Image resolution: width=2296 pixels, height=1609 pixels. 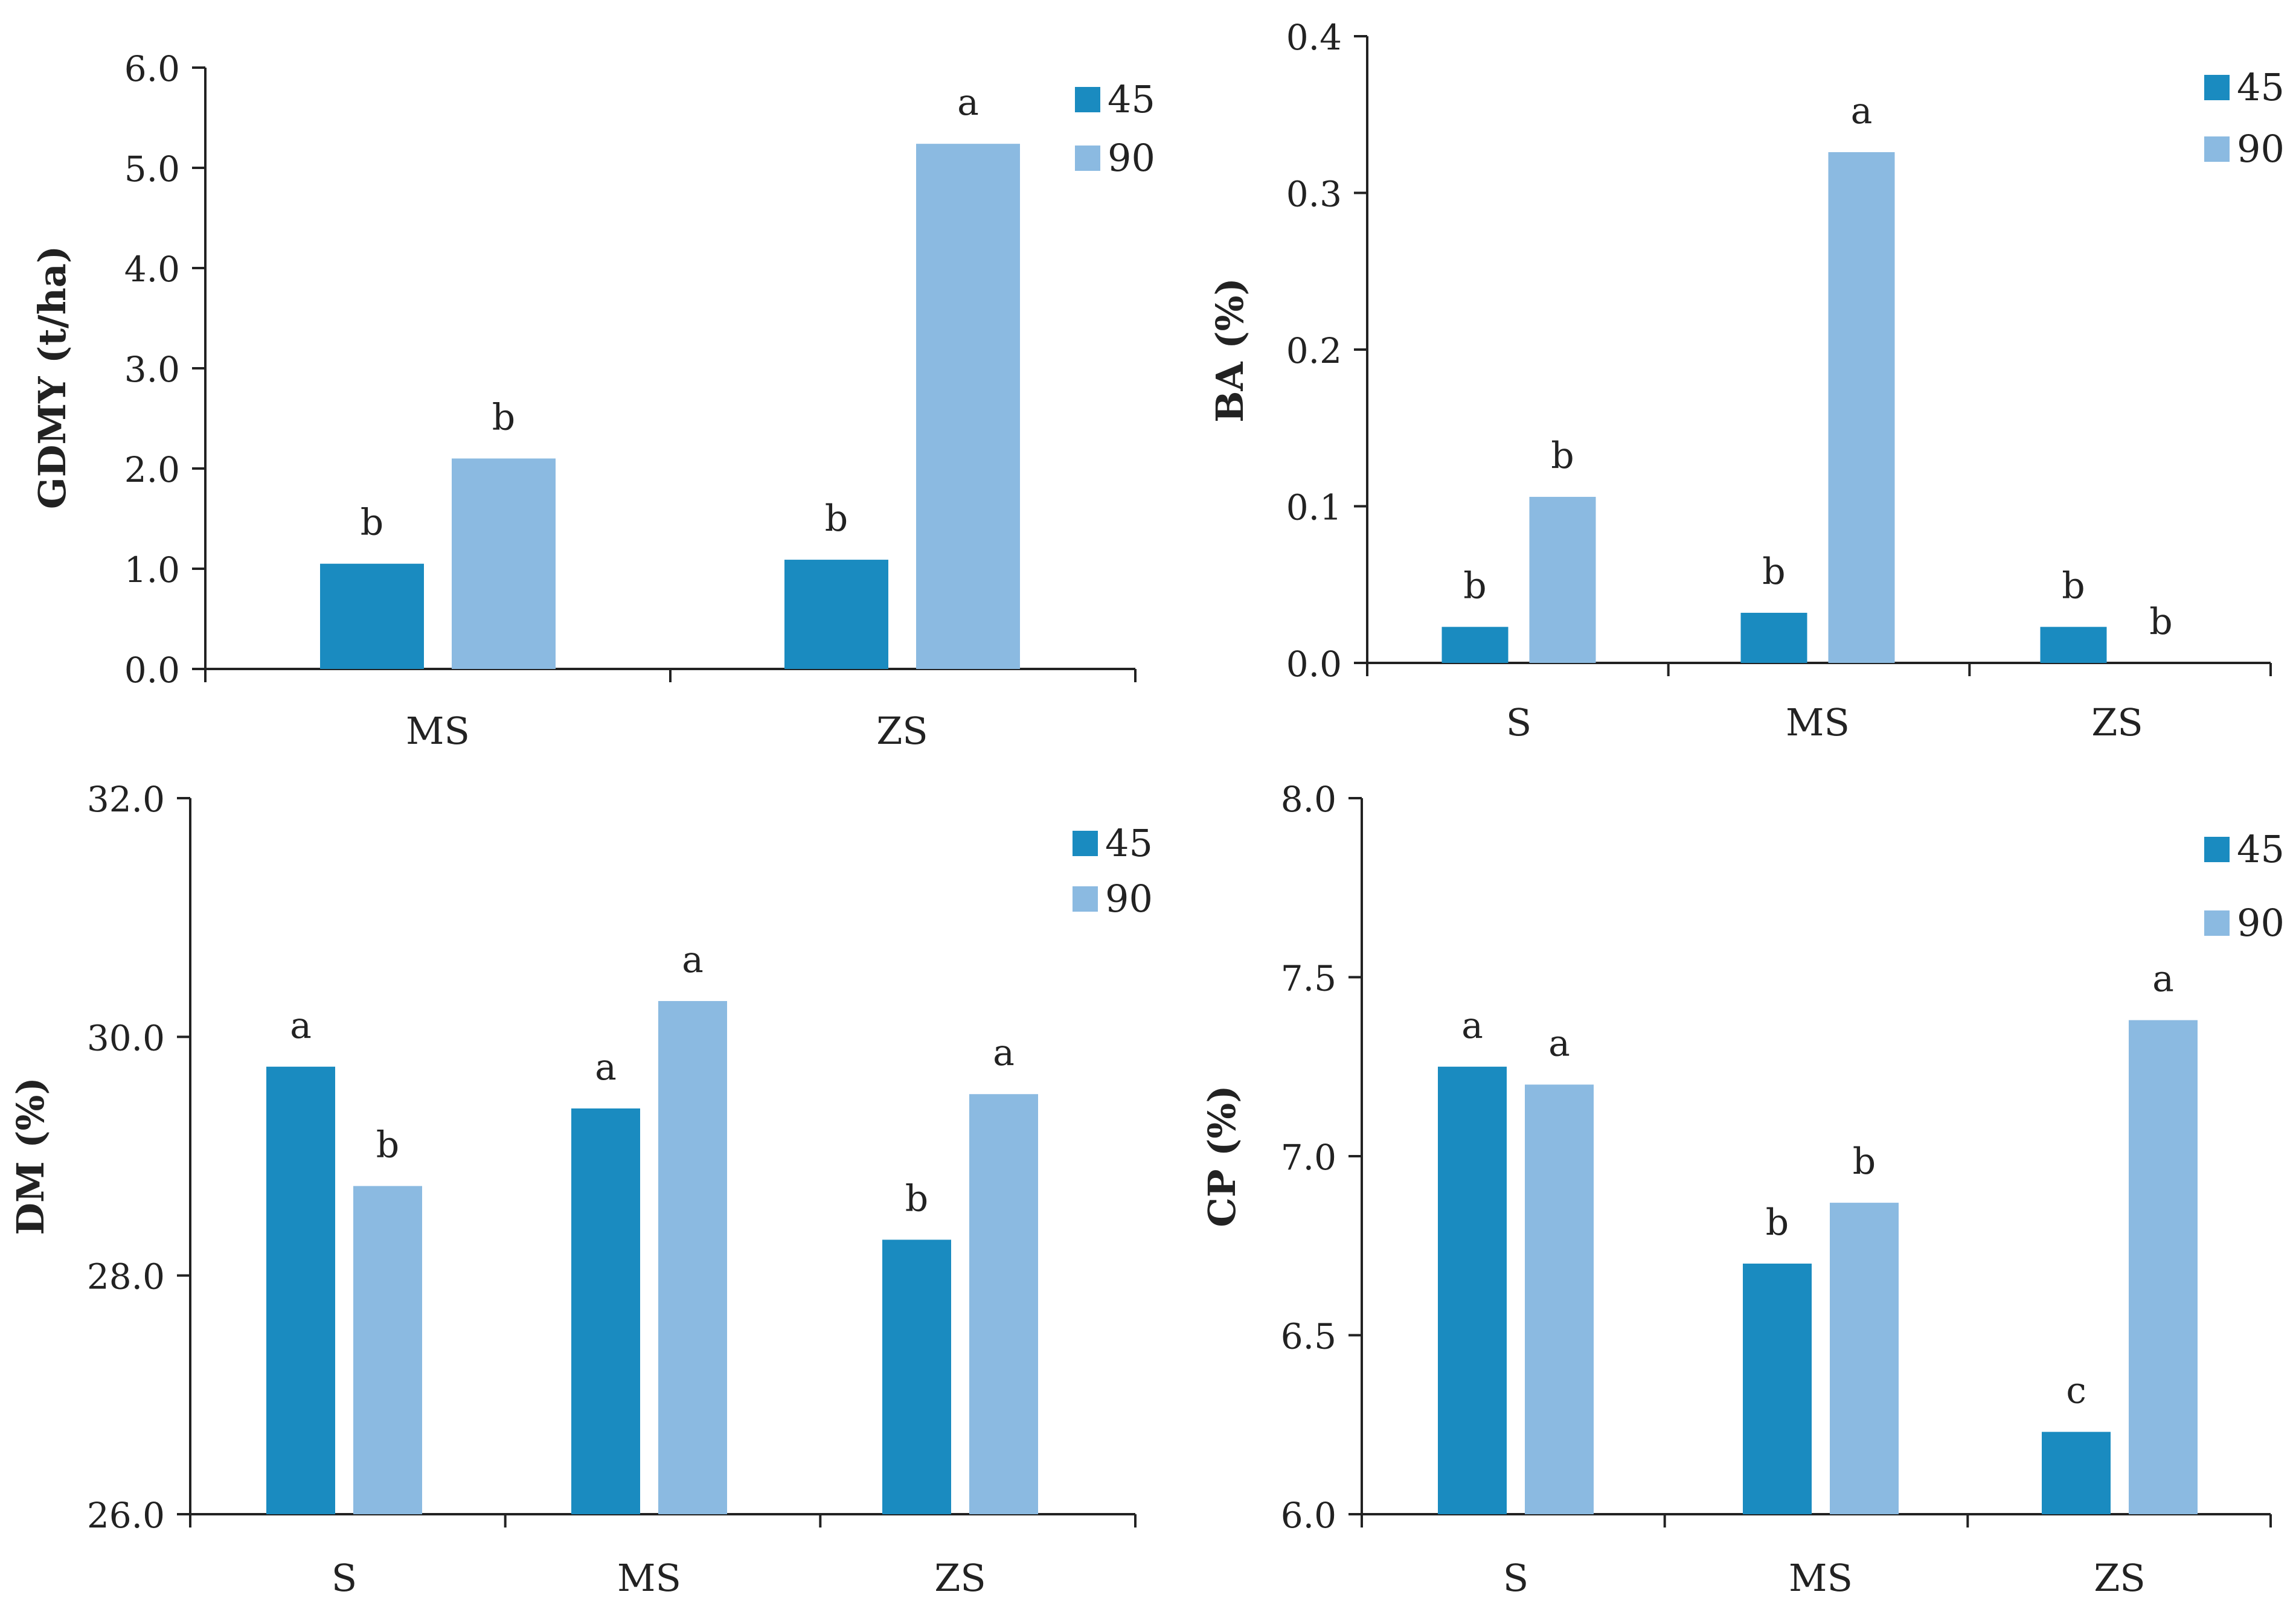 I want to click on y-tick-label: 1.0, so click(x=152, y=569).